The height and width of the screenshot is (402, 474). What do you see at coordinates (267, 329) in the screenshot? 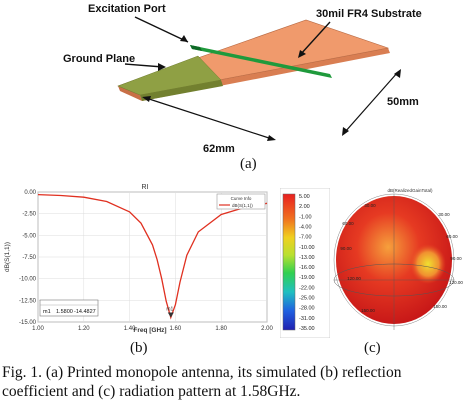
I see `x-tick-label: 2.00` at bounding box center [267, 329].